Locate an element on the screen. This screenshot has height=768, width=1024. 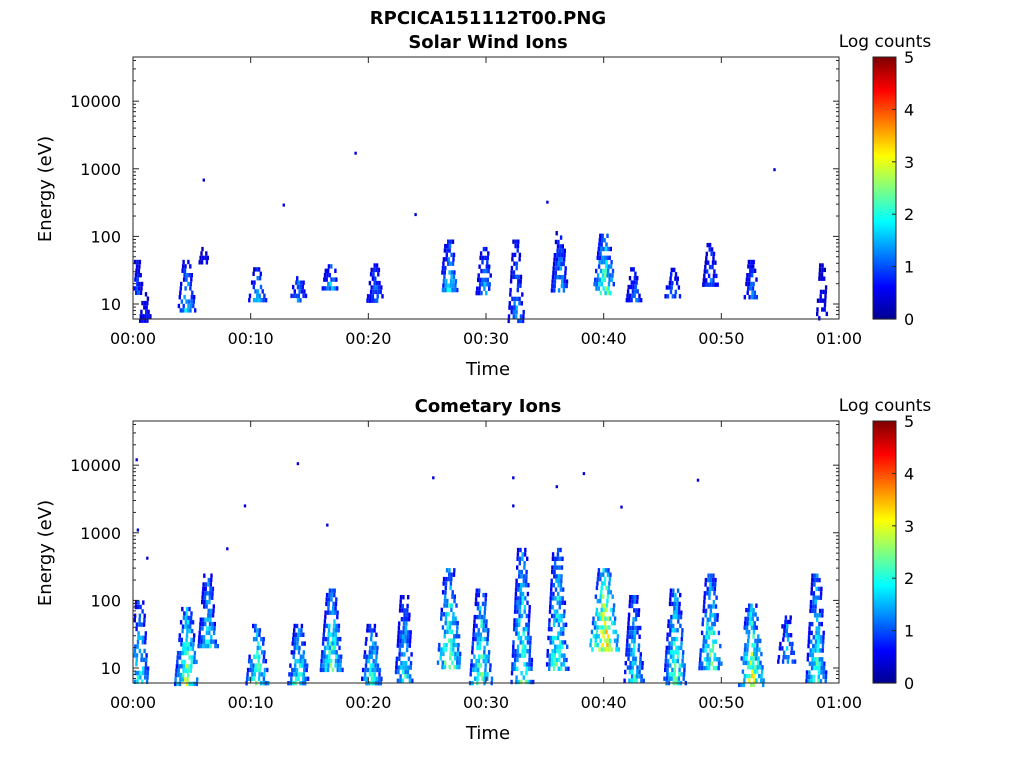
y-axis-label: Energy (eV) is located at coordinates (45, 189).